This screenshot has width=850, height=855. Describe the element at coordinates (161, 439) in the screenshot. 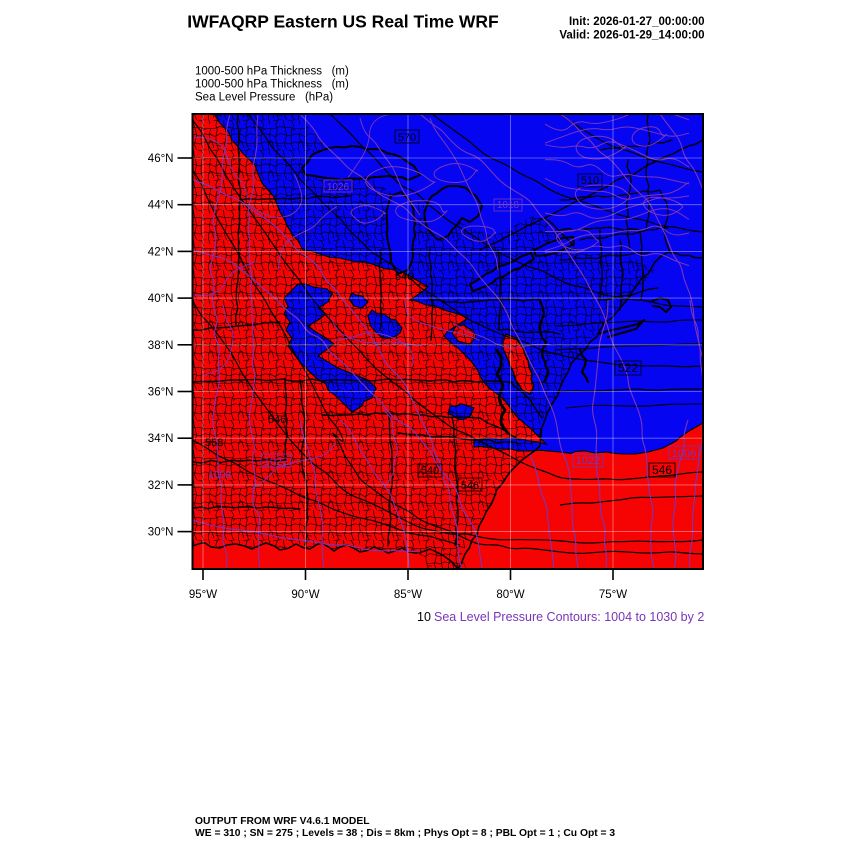

I see `svg-text: 34°N` at that location.